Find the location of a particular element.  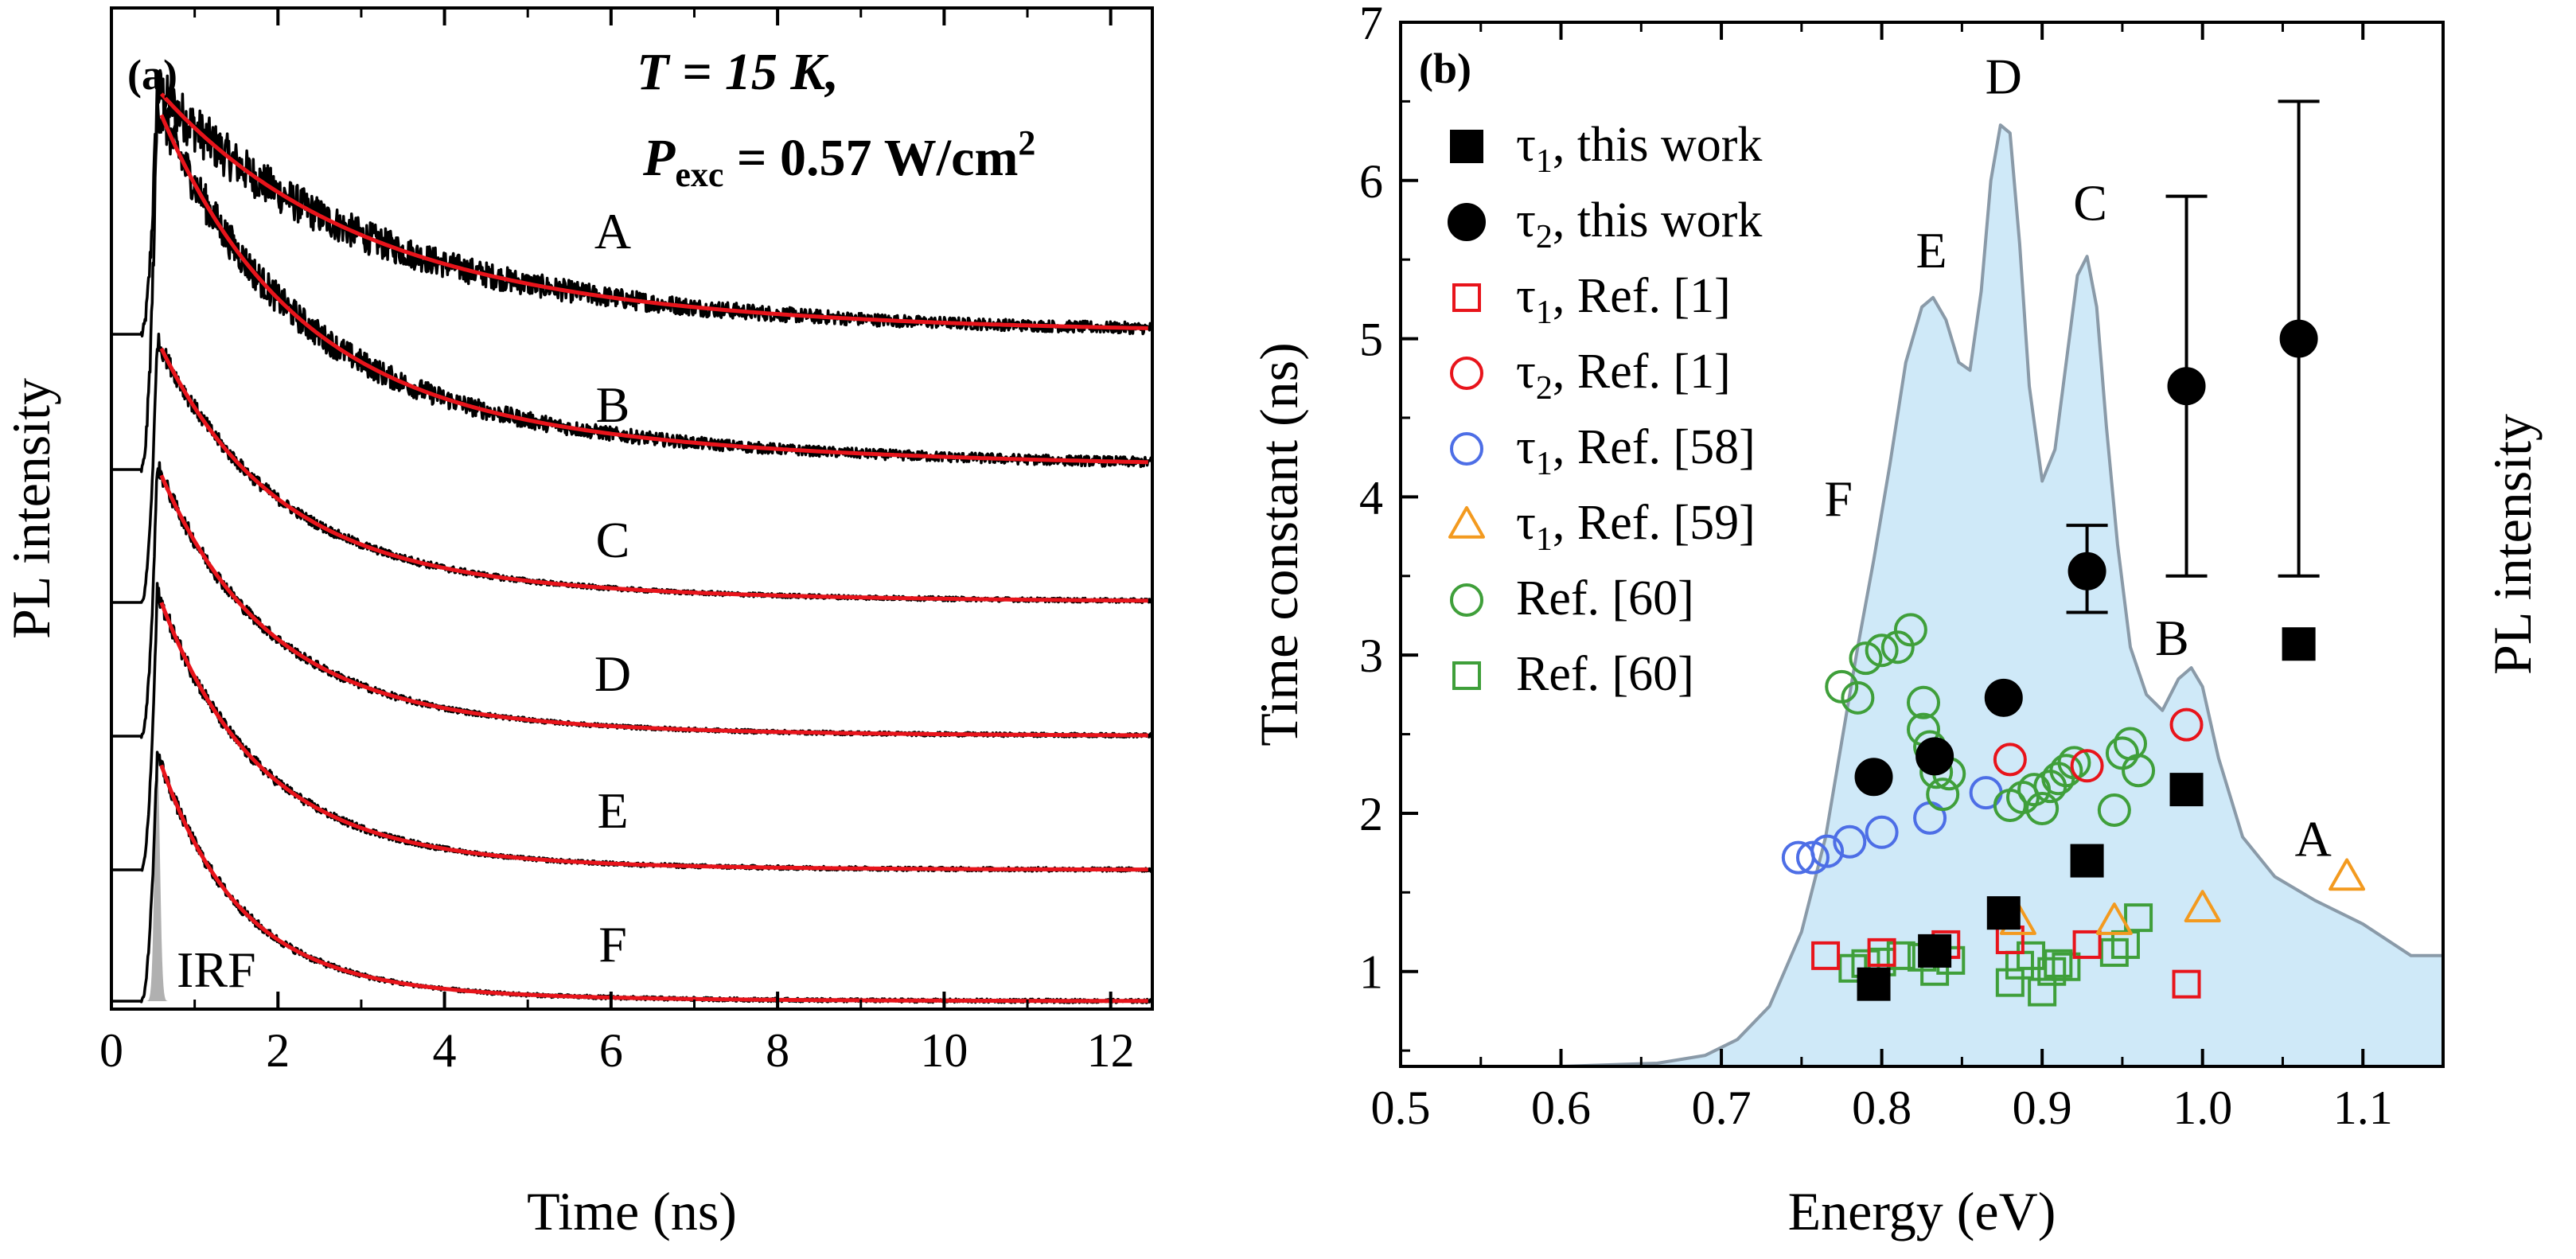

x-tick-label-a: 2 is located at coordinates (278, 1050).